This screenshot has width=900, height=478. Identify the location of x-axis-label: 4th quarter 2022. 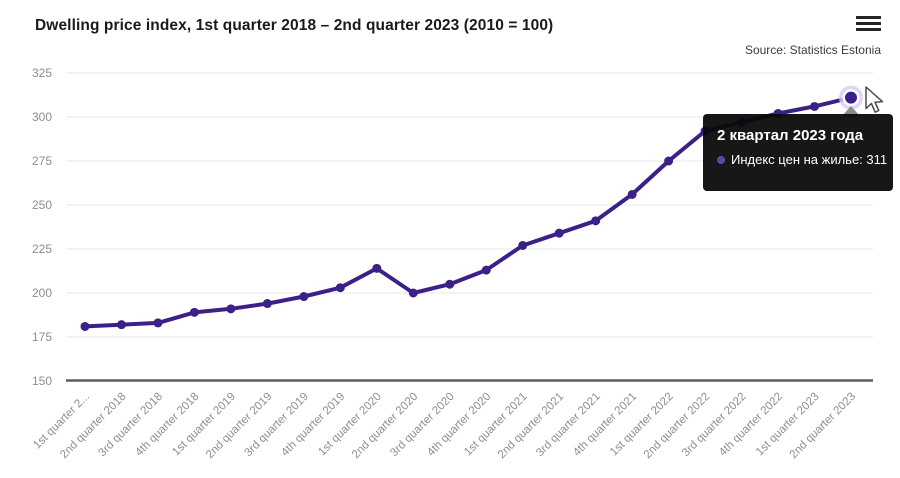
(751, 425).